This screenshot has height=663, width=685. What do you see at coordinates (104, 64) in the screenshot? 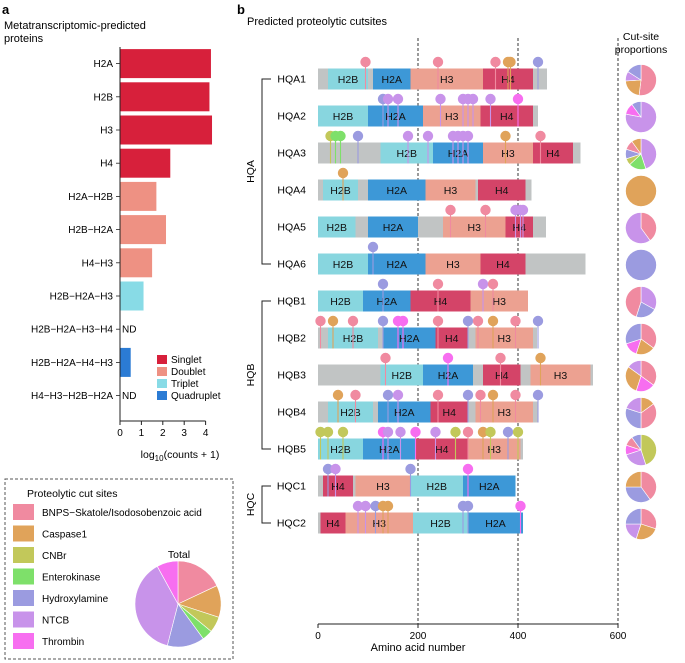
I see `a-category-label-0: H2A` at bounding box center [104, 64].